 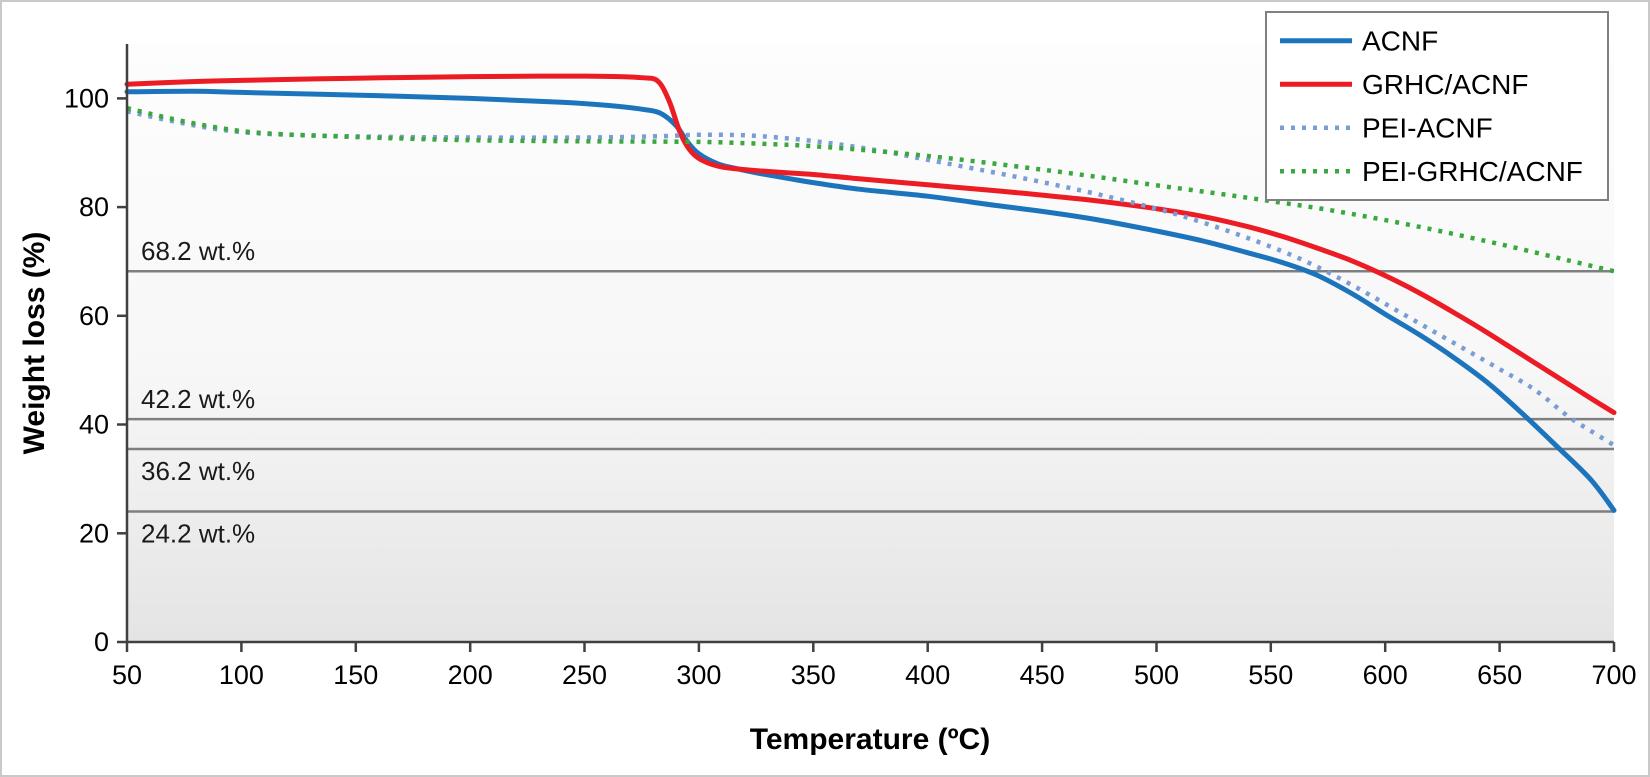 I want to click on legend-label: GRHC/ACNF, so click(x=1445, y=84).